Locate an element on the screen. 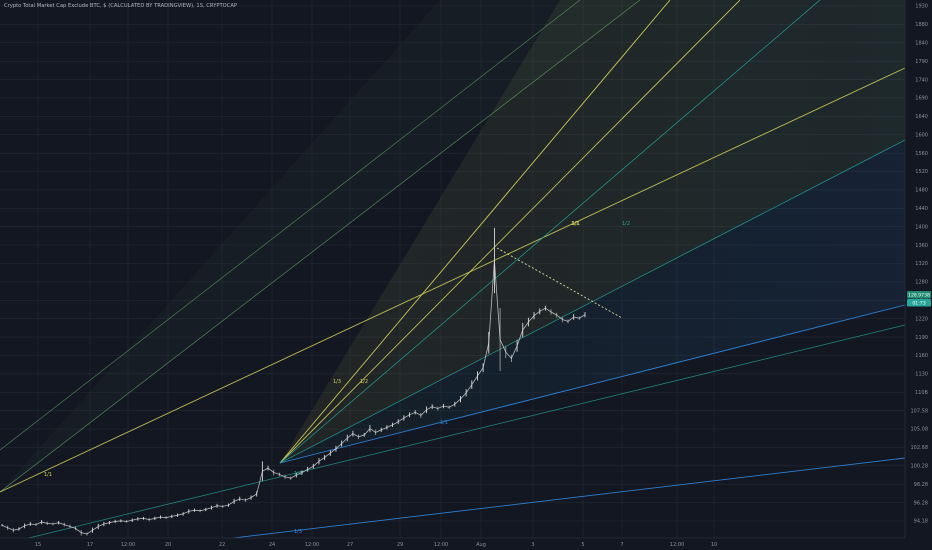  y-tick-label: 1840 is located at coordinates (921, 43).